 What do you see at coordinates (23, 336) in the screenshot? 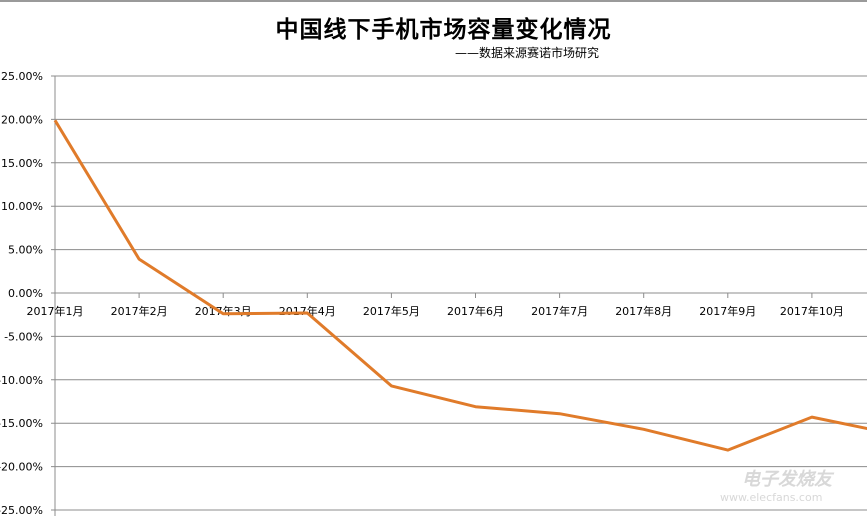
I see `y-tick-label: -5.00%` at bounding box center [23, 336].